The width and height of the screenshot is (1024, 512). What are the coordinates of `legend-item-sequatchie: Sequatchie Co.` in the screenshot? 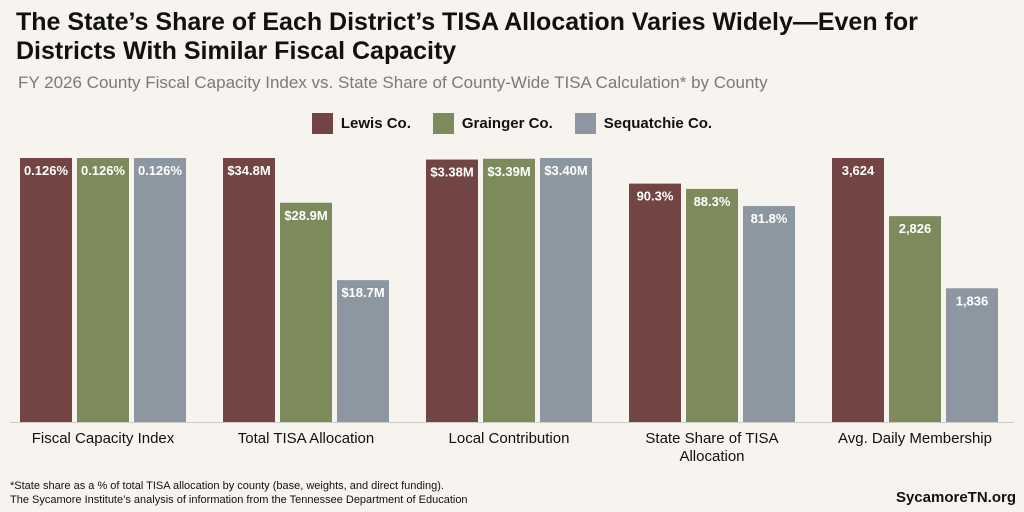 It's located at (643, 123).